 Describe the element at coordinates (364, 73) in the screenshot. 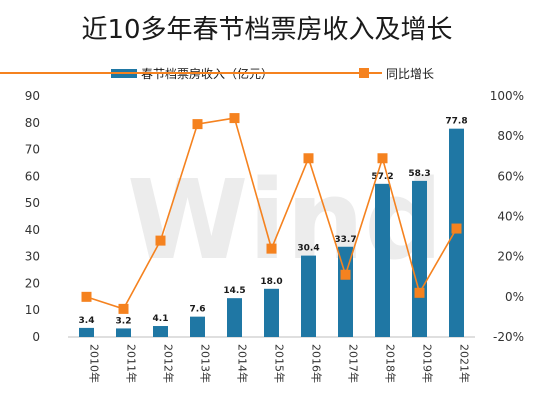

I see `legend-line-marker` at that location.